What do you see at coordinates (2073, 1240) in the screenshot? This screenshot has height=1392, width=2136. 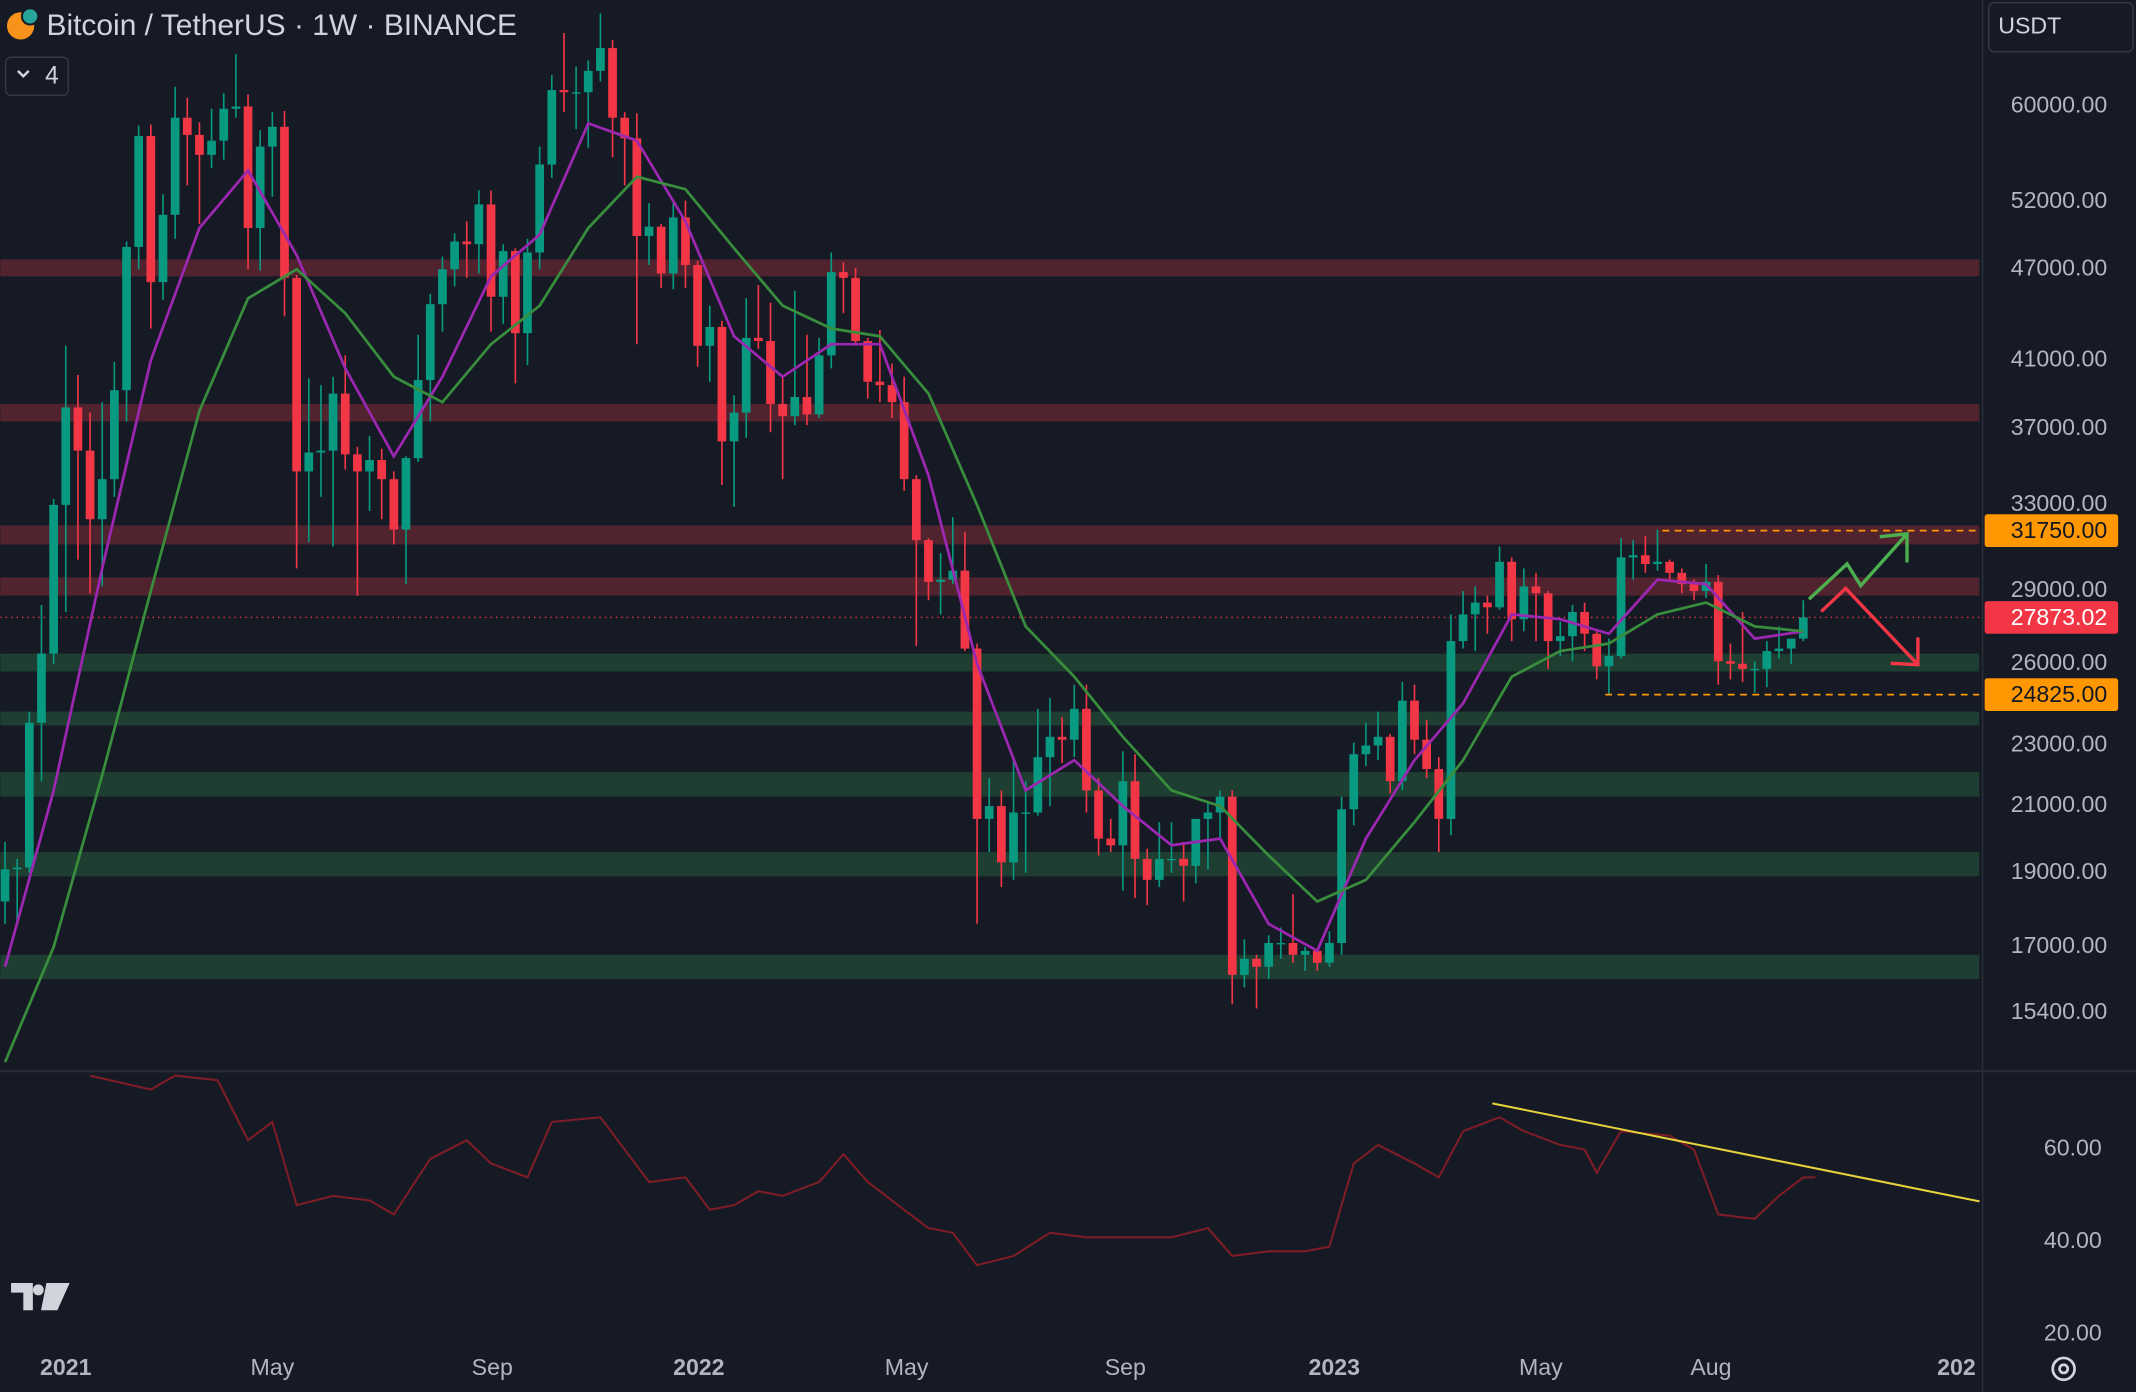 I see `rsi-tick-label: 40.00` at bounding box center [2073, 1240].